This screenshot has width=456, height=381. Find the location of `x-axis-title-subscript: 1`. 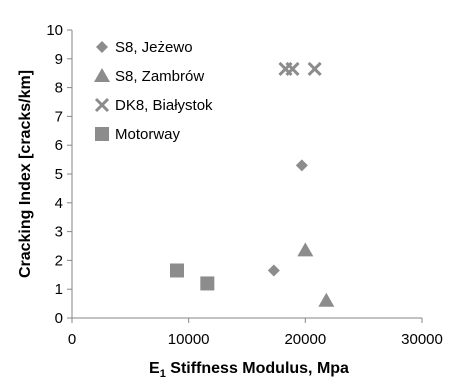

x-axis-title-subscript: 1 is located at coordinates (163, 374).